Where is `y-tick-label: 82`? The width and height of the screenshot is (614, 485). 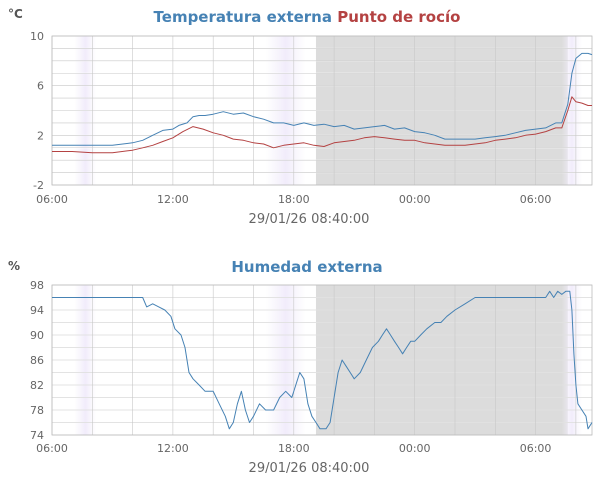 y-tick-label: 82 is located at coordinates (37, 385).